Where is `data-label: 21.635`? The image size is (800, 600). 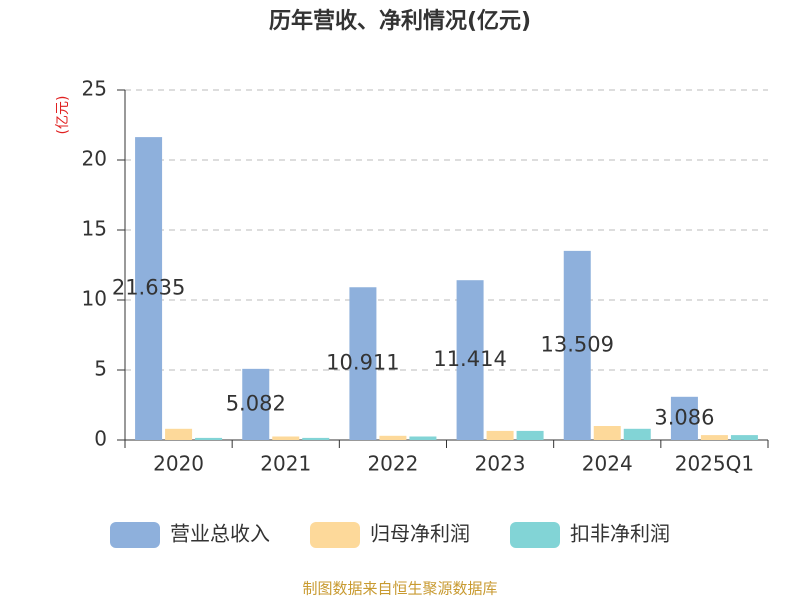 data-label: 21.635 is located at coordinates (148, 288).